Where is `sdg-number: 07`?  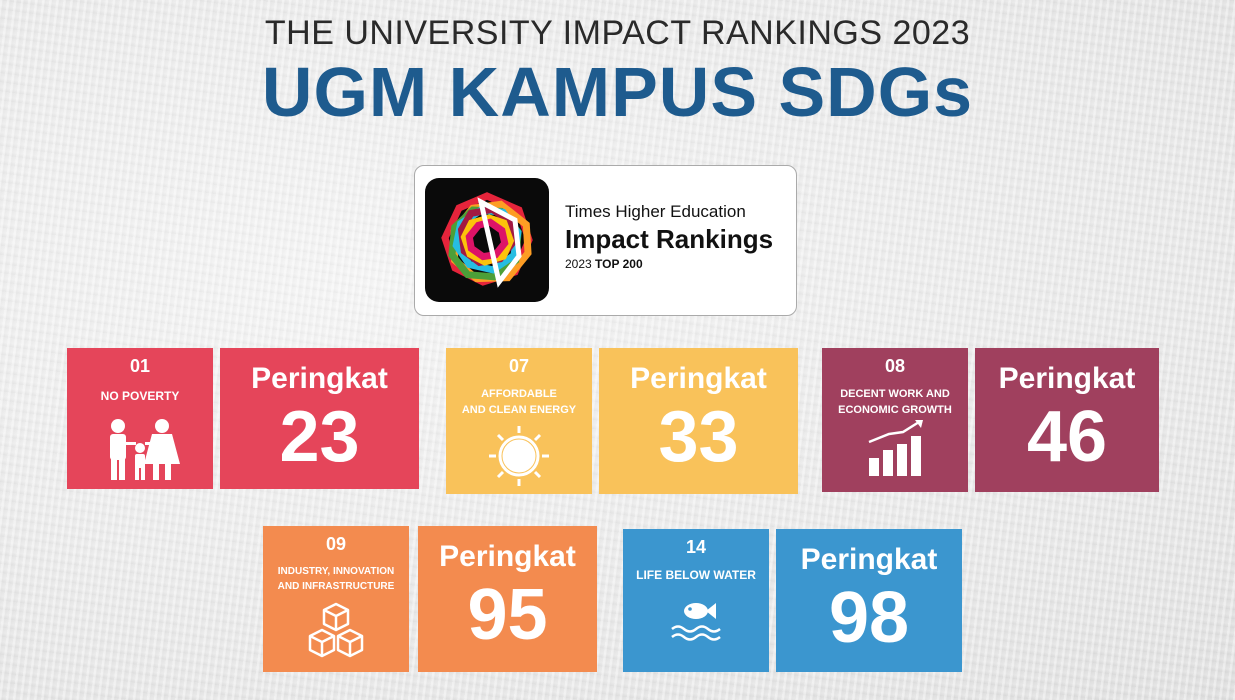 sdg-number: 07 is located at coordinates (519, 366).